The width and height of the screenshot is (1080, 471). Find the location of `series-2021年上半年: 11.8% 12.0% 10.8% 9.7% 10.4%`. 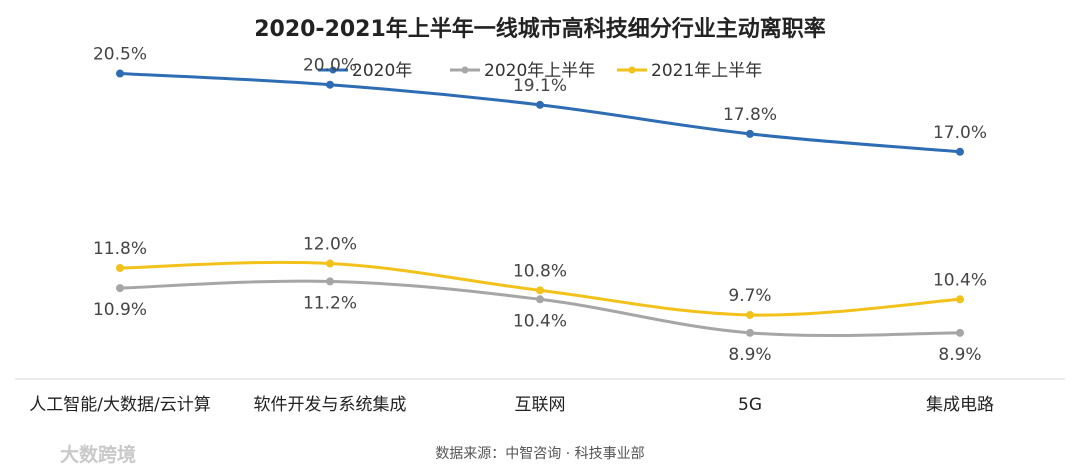

series-2021年上半年: 11.8% 12.0% 10.8% 9.7% 10.4% is located at coordinates (540, 277).